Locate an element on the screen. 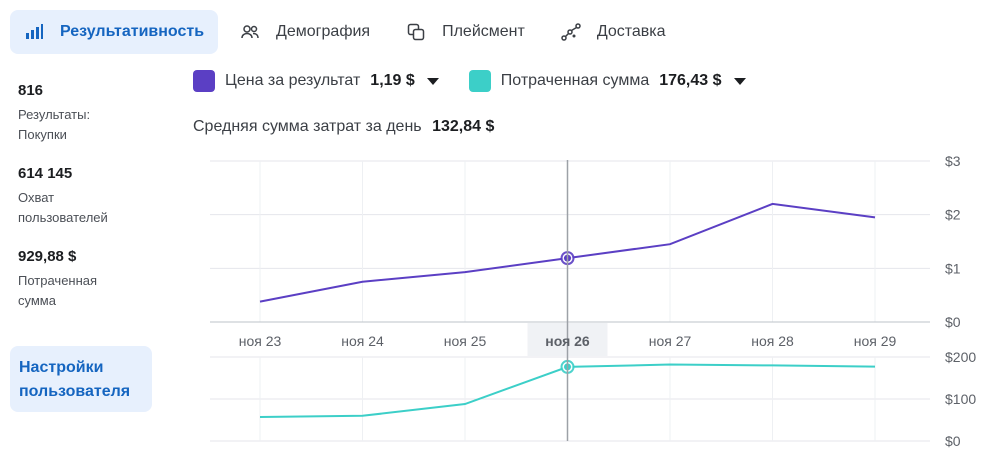  stat-reach-value: 614 145 is located at coordinates (45, 173).